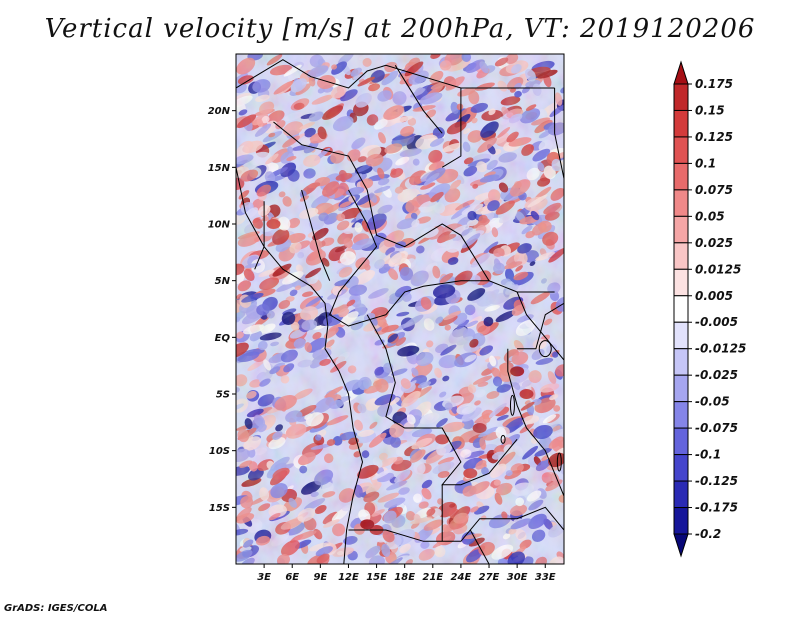 This screenshot has height=622, width=800. What do you see at coordinates (714, 243) in the screenshot?
I see `colorbar-label: 0.025` at bounding box center [714, 243].